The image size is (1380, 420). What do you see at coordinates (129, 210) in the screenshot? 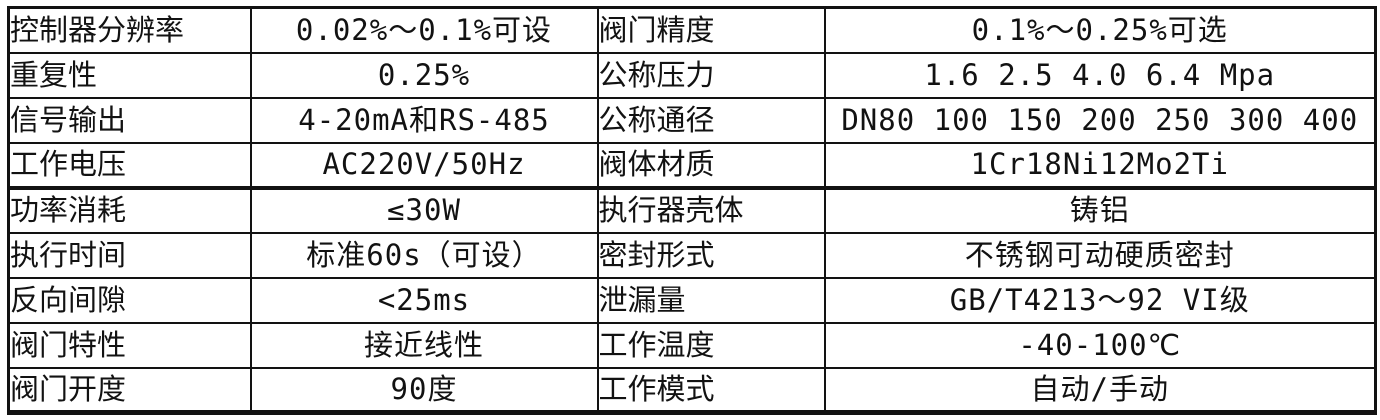
I see `spec-param: 功率消耗` at bounding box center [129, 210].